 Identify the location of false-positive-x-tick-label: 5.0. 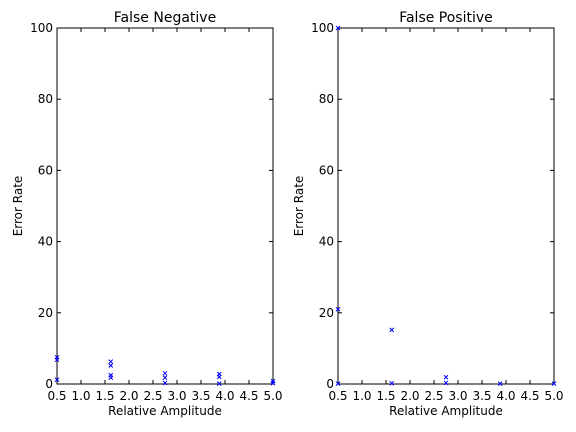
(553, 396).